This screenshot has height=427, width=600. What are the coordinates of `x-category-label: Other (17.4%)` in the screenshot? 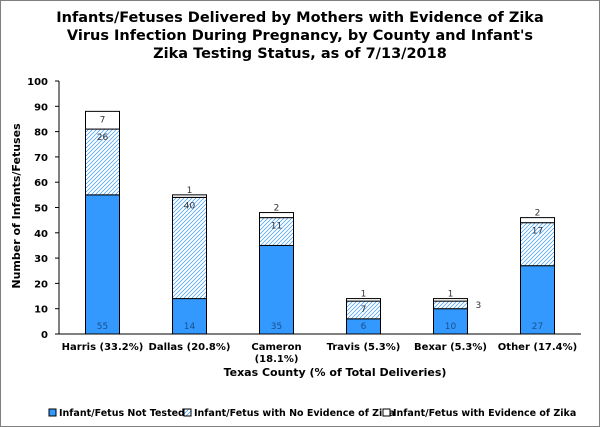 It's located at (537, 347).